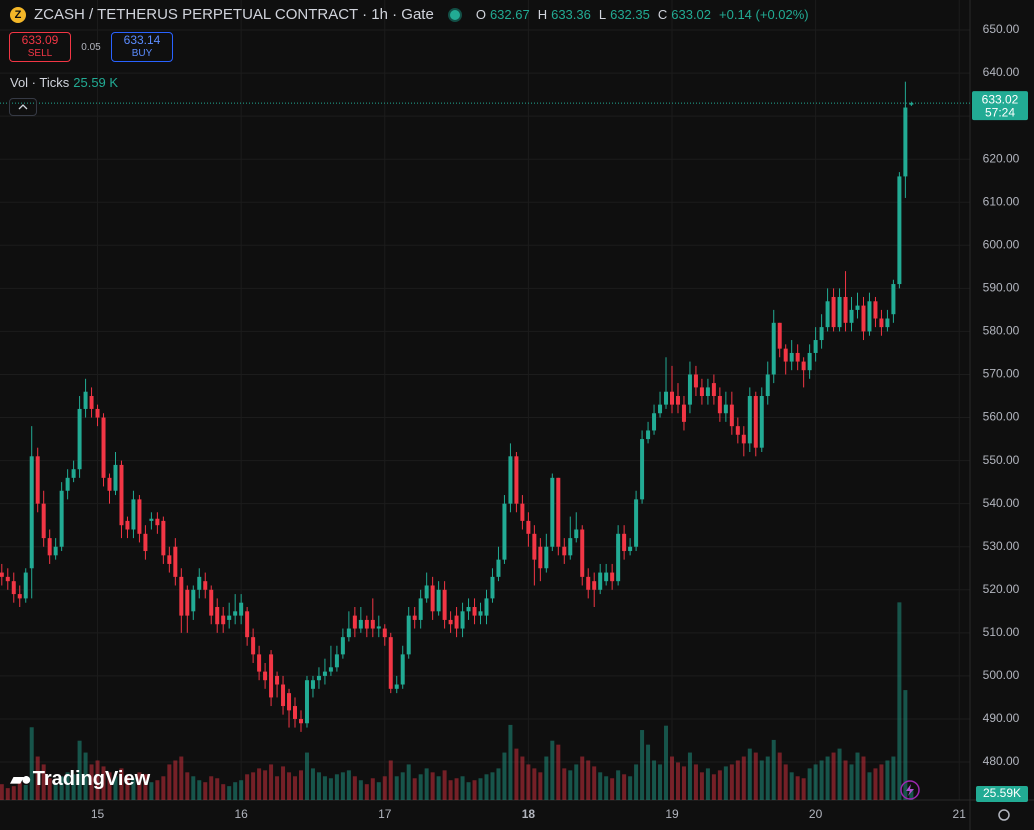  Describe the element at coordinates (1000, 99) in the screenshot. I see `last-price-label: 633.02` at that location.